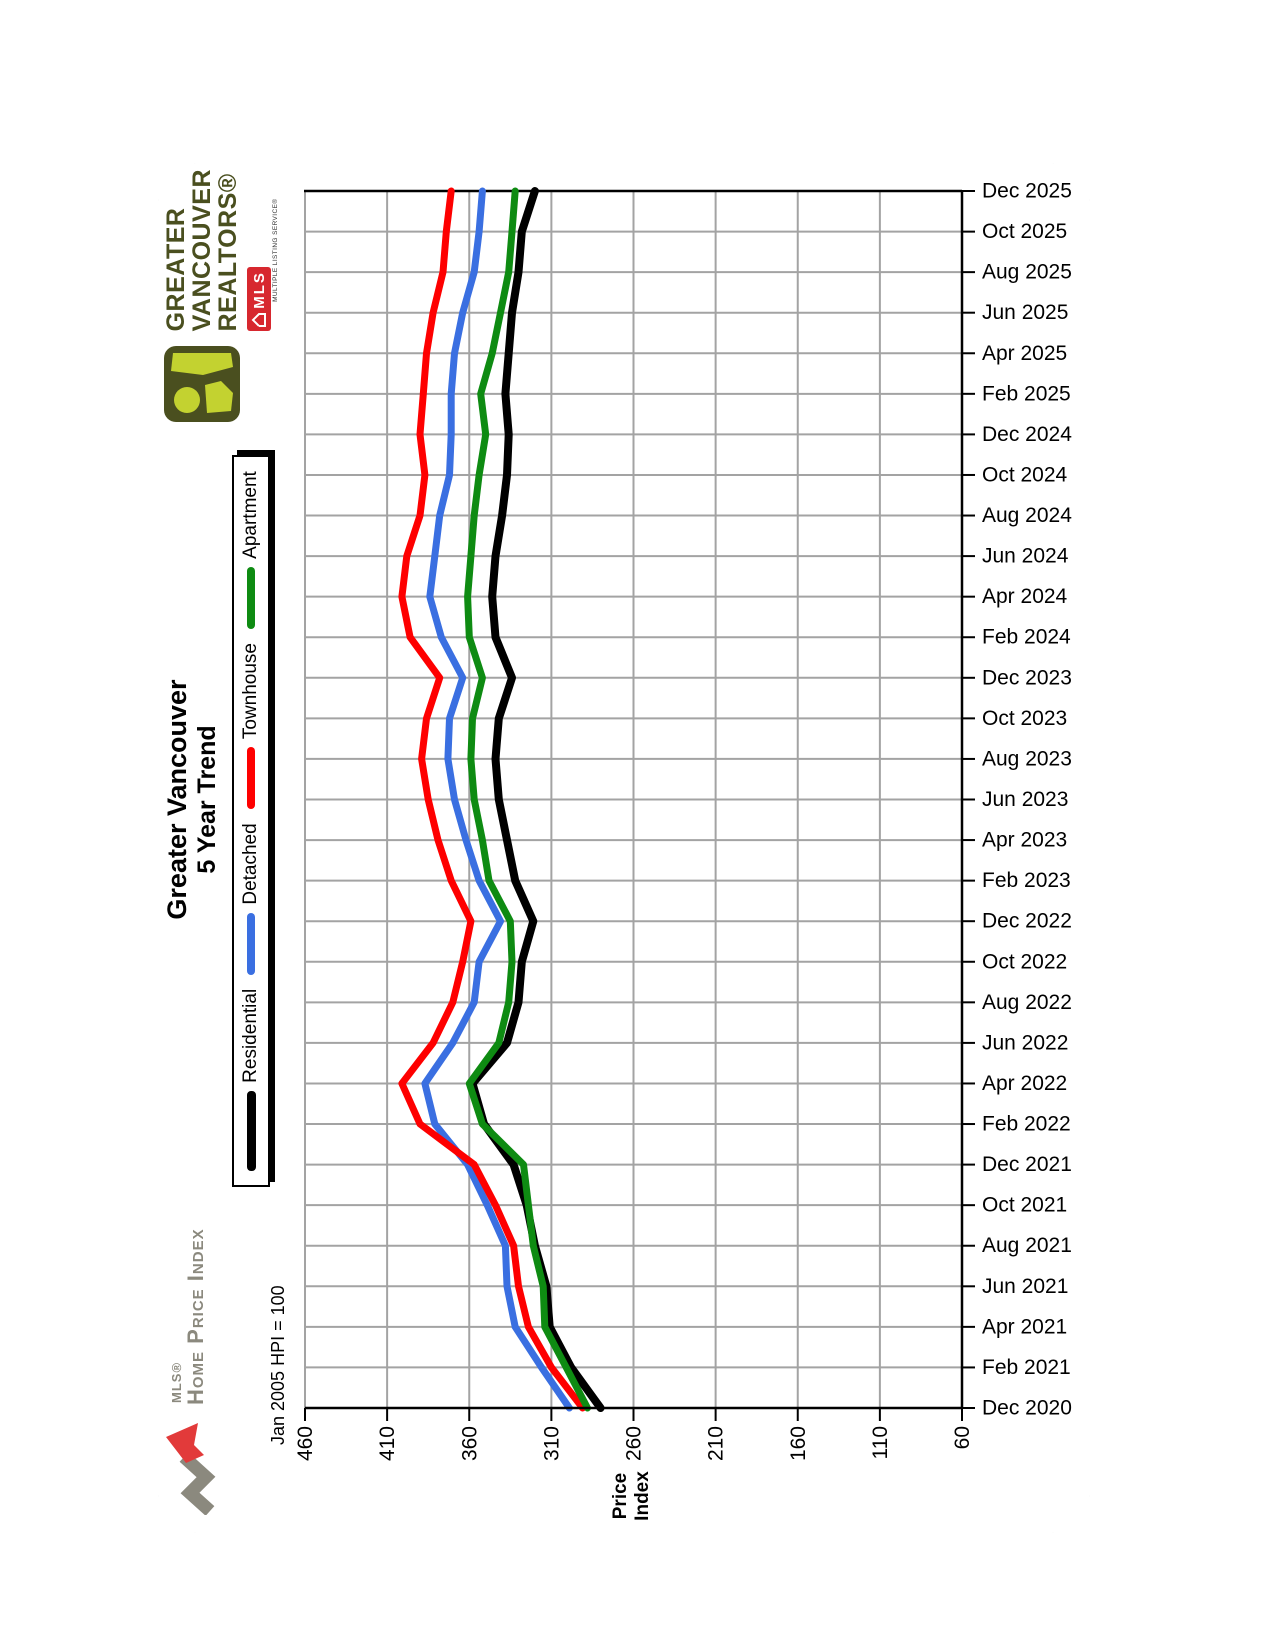 The height and width of the screenshot is (1650, 1275). I want to click on value-tick-label: 410, so click(387, 1443).